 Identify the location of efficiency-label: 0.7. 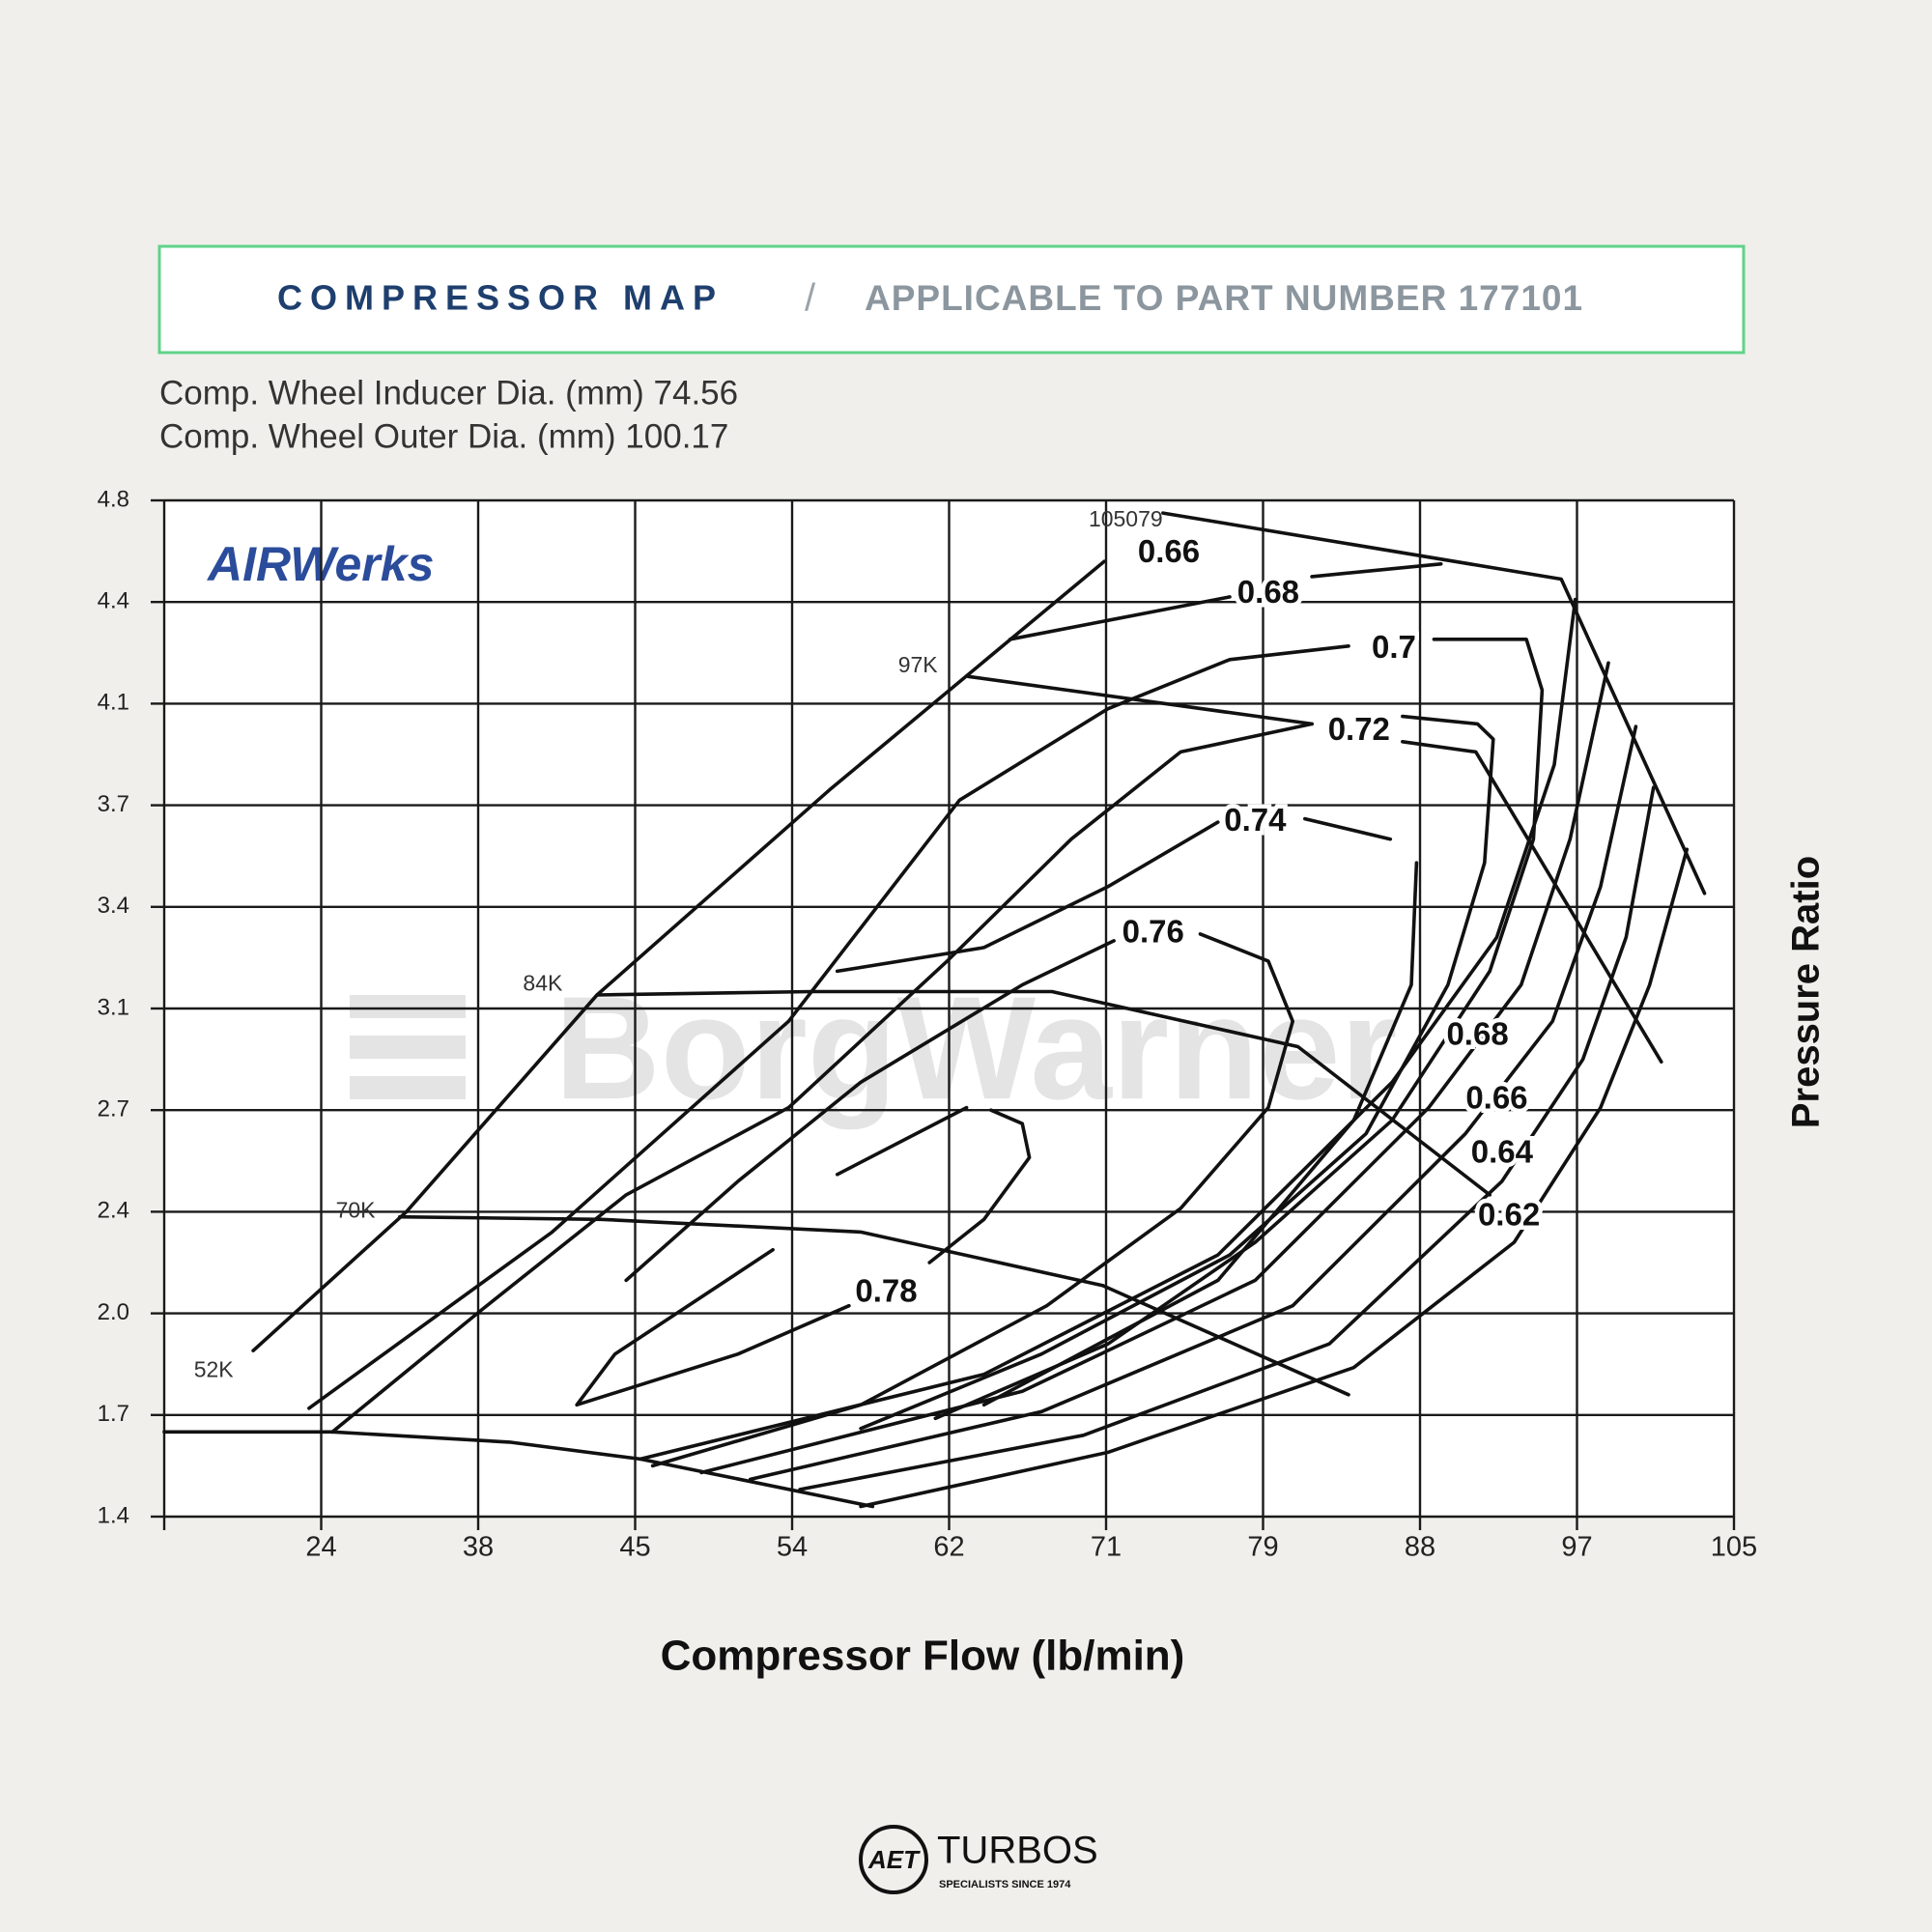
(1394, 647).